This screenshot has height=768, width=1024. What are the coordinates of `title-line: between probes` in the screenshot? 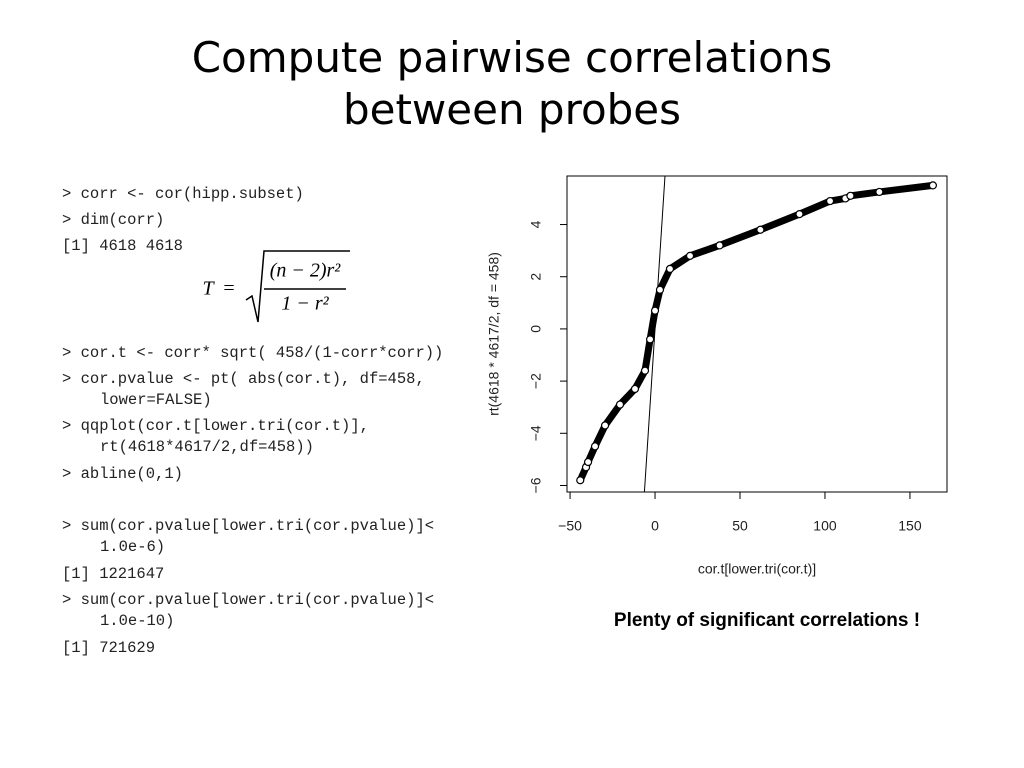 It's located at (512, 109).